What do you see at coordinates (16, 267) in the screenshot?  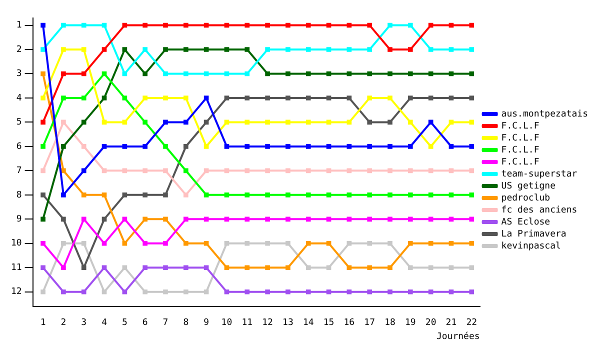 I see `y-tick-label: 11` at bounding box center [16, 267].